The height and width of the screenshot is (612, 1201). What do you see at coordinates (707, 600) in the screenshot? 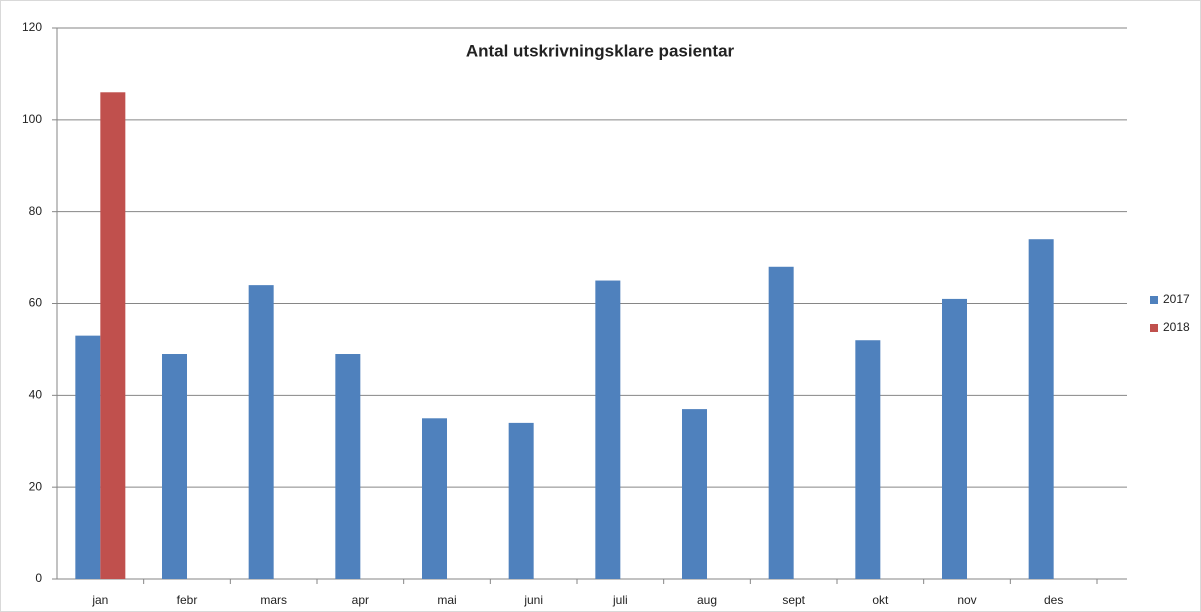
I see `x-tick-label: aug` at bounding box center [707, 600].